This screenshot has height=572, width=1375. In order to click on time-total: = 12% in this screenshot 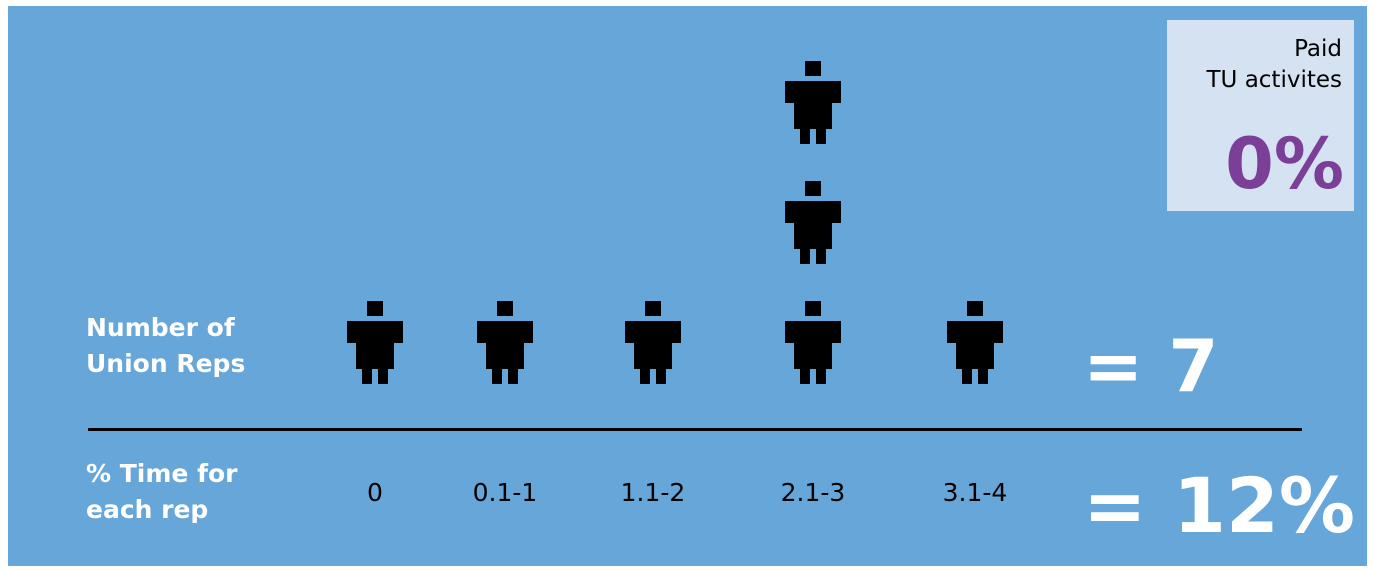, I will do `click(1219, 505)`.